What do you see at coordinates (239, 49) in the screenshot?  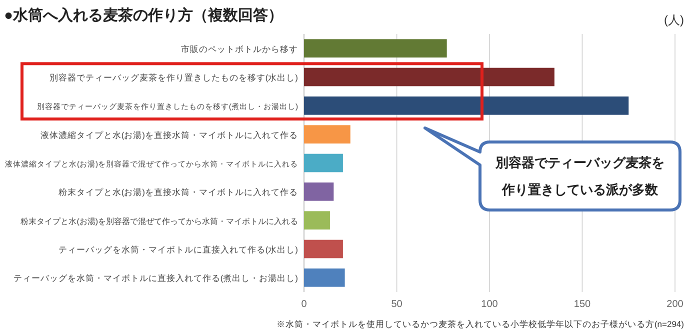 I see `y-tick-label: 市販のペットボトルから移す` at bounding box center [239, 49].